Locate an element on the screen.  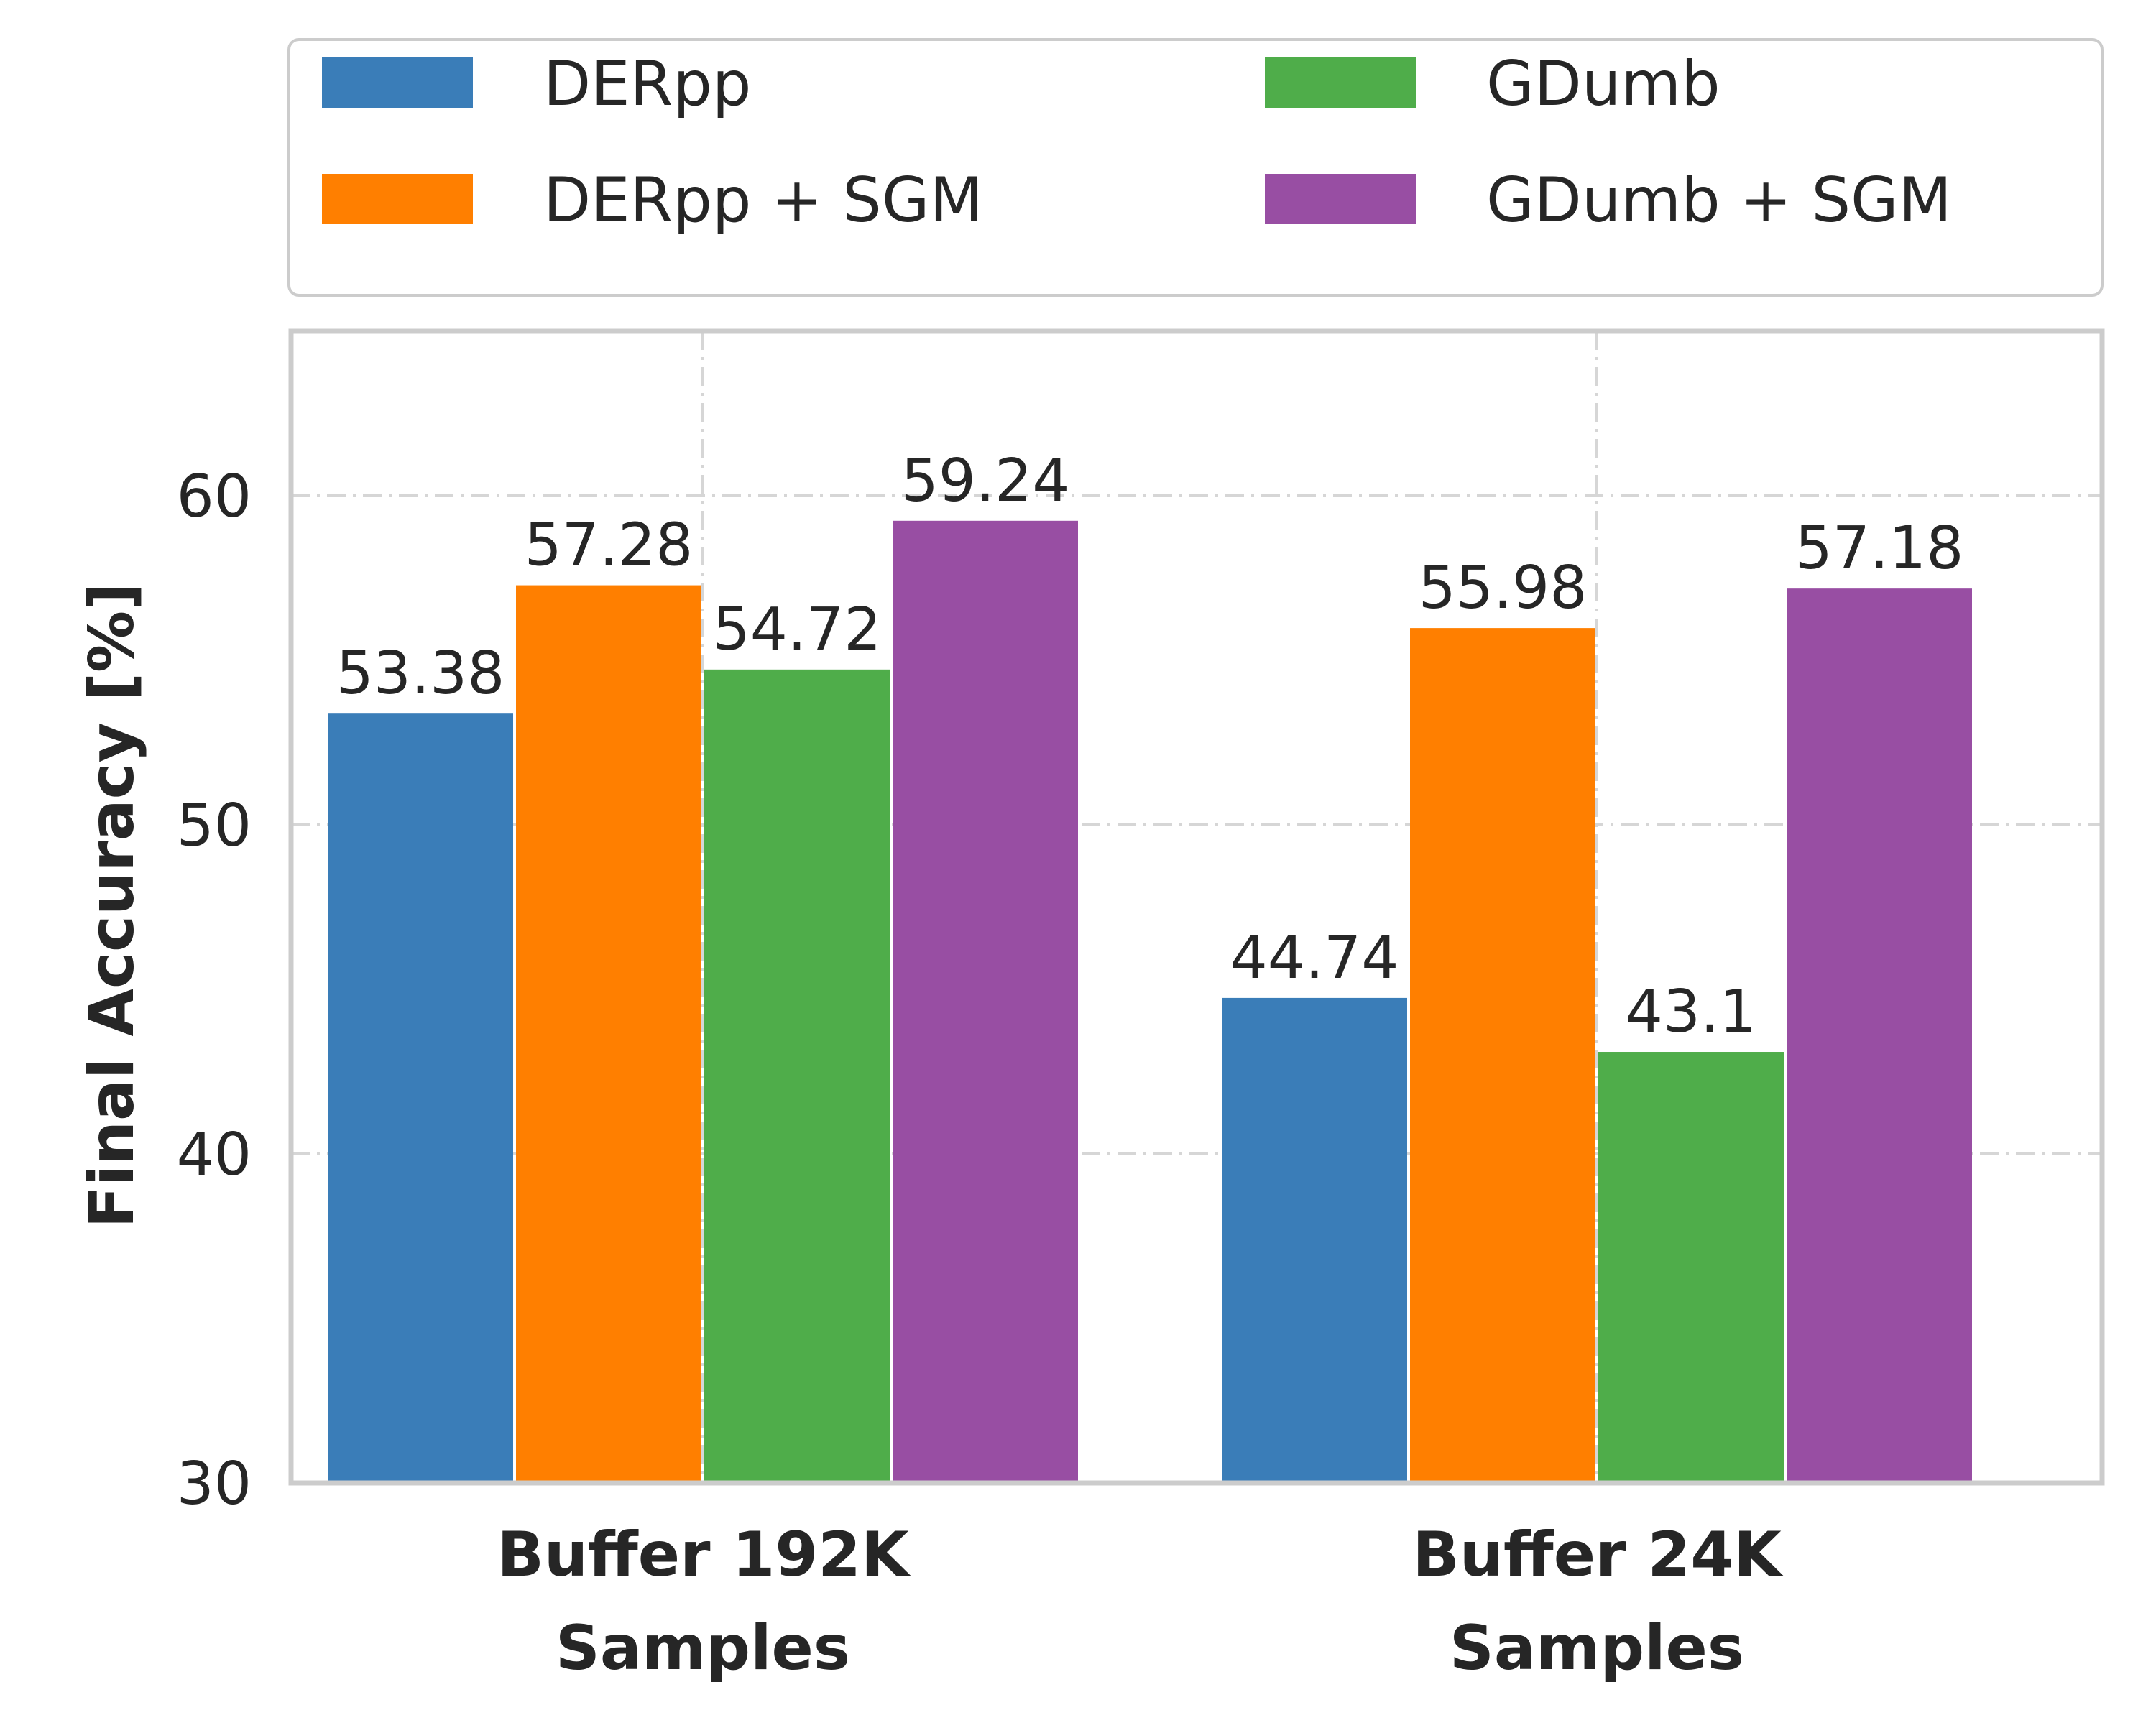
legend-frame is located at coordinates (1196, 167).